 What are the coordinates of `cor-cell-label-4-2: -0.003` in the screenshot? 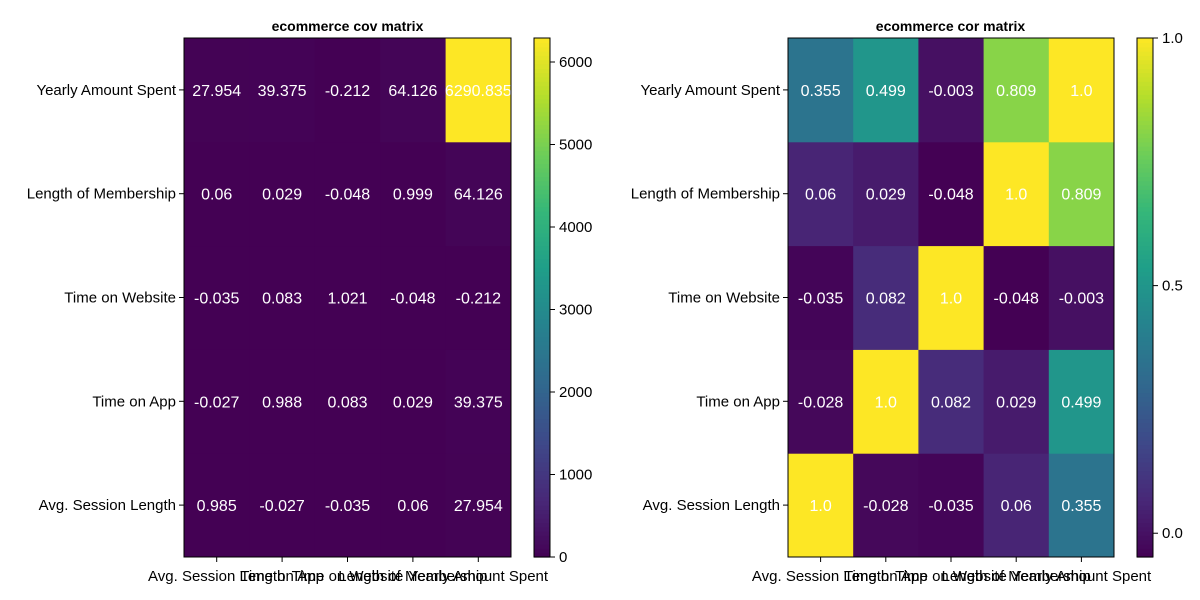 It's located at (950, 91).